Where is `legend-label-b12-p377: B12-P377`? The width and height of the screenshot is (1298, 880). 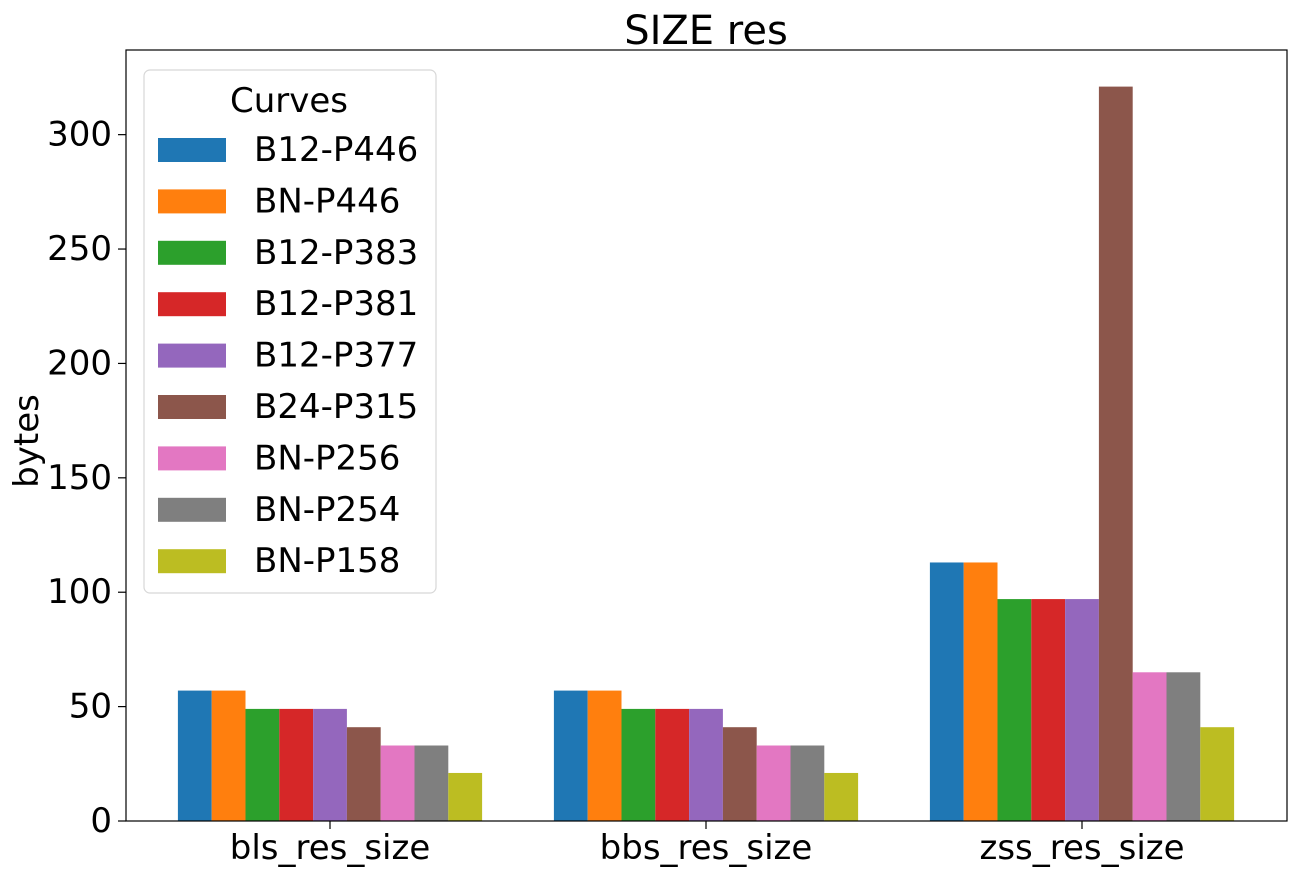 legend-label-b12-p377: B12-P377 is located at coordinates (336, 356).